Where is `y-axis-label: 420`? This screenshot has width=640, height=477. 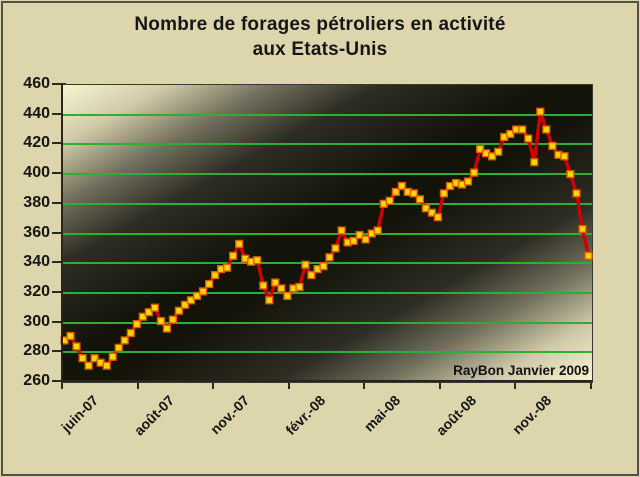
y-axis-label: 420 is located at coordinates (36, 143).